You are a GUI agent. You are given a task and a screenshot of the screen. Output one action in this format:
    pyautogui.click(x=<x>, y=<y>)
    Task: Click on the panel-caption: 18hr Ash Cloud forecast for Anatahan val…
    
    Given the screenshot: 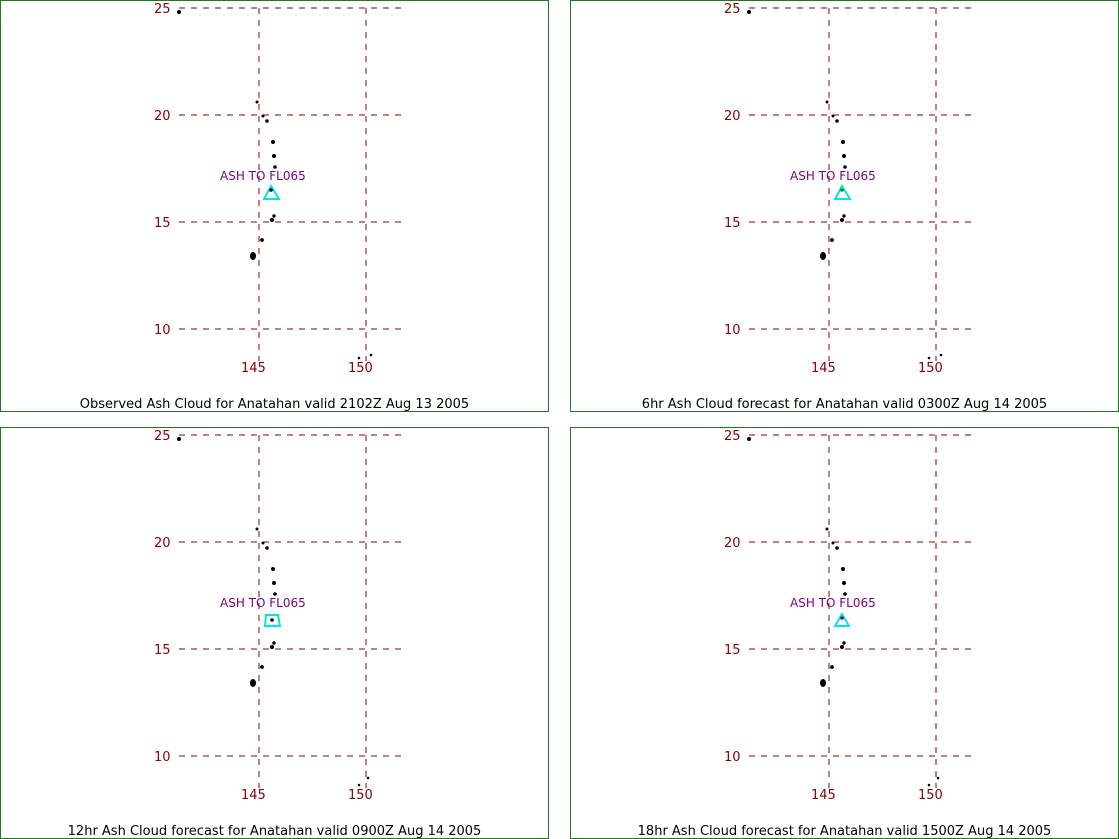 What is the action you would take?
    pyautogui.click(x=844, y=831)
    